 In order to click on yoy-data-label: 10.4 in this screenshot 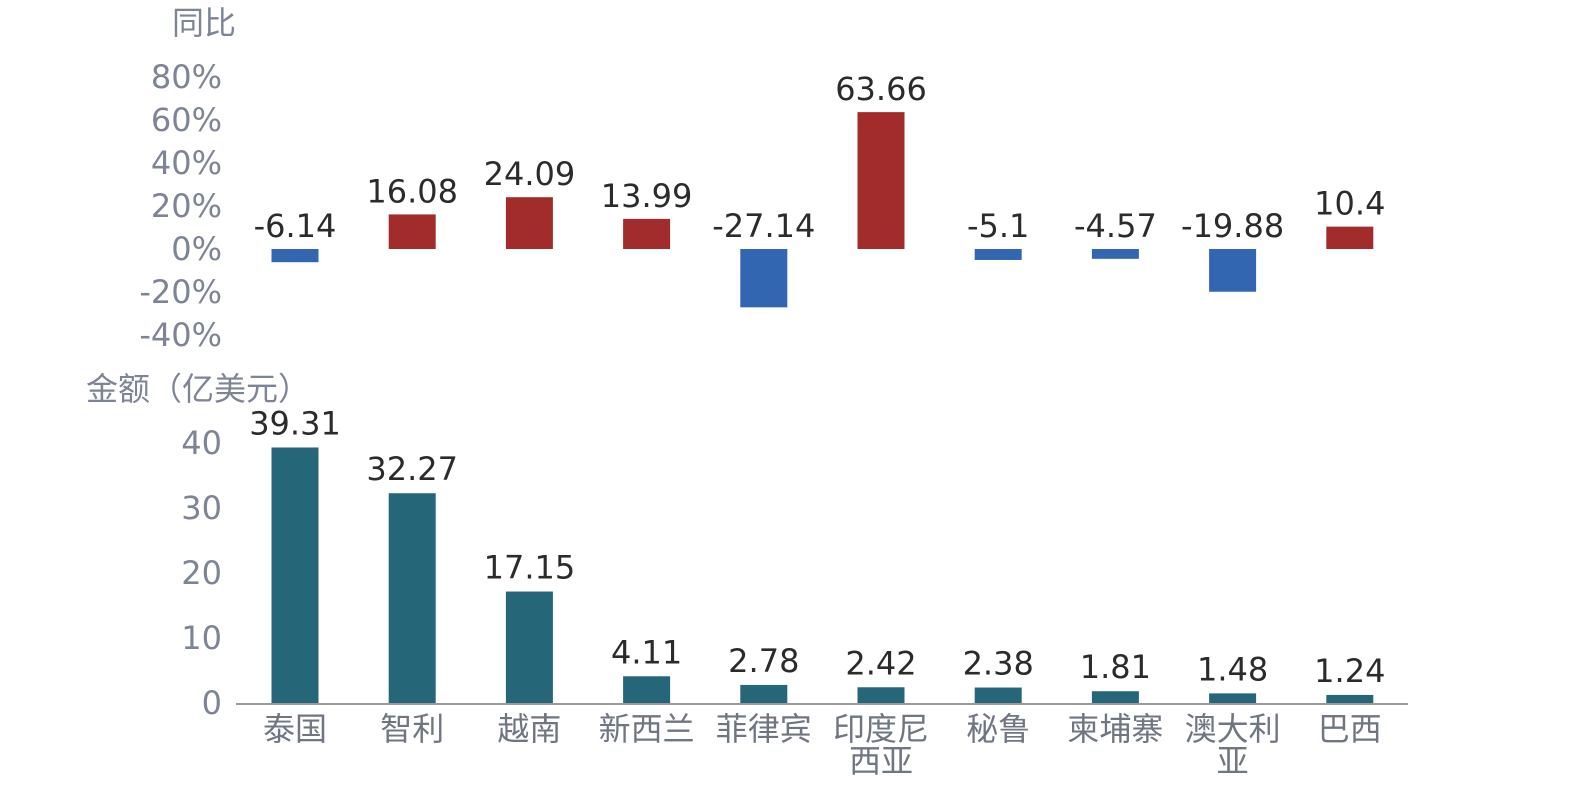, I will do `click(1349, 204)`.